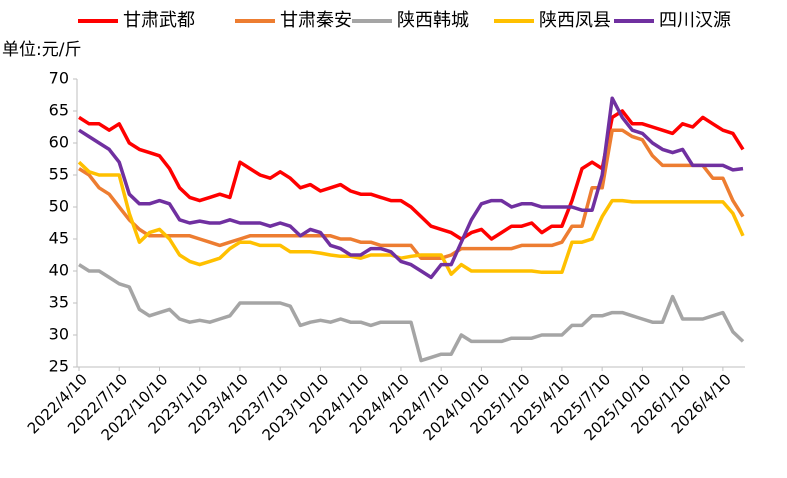 The image size is (787, 478). What do you see at coordinates (59, 206) in the screenshot?
I see `y-tick-label: 50` at bounding box center [59, 206].